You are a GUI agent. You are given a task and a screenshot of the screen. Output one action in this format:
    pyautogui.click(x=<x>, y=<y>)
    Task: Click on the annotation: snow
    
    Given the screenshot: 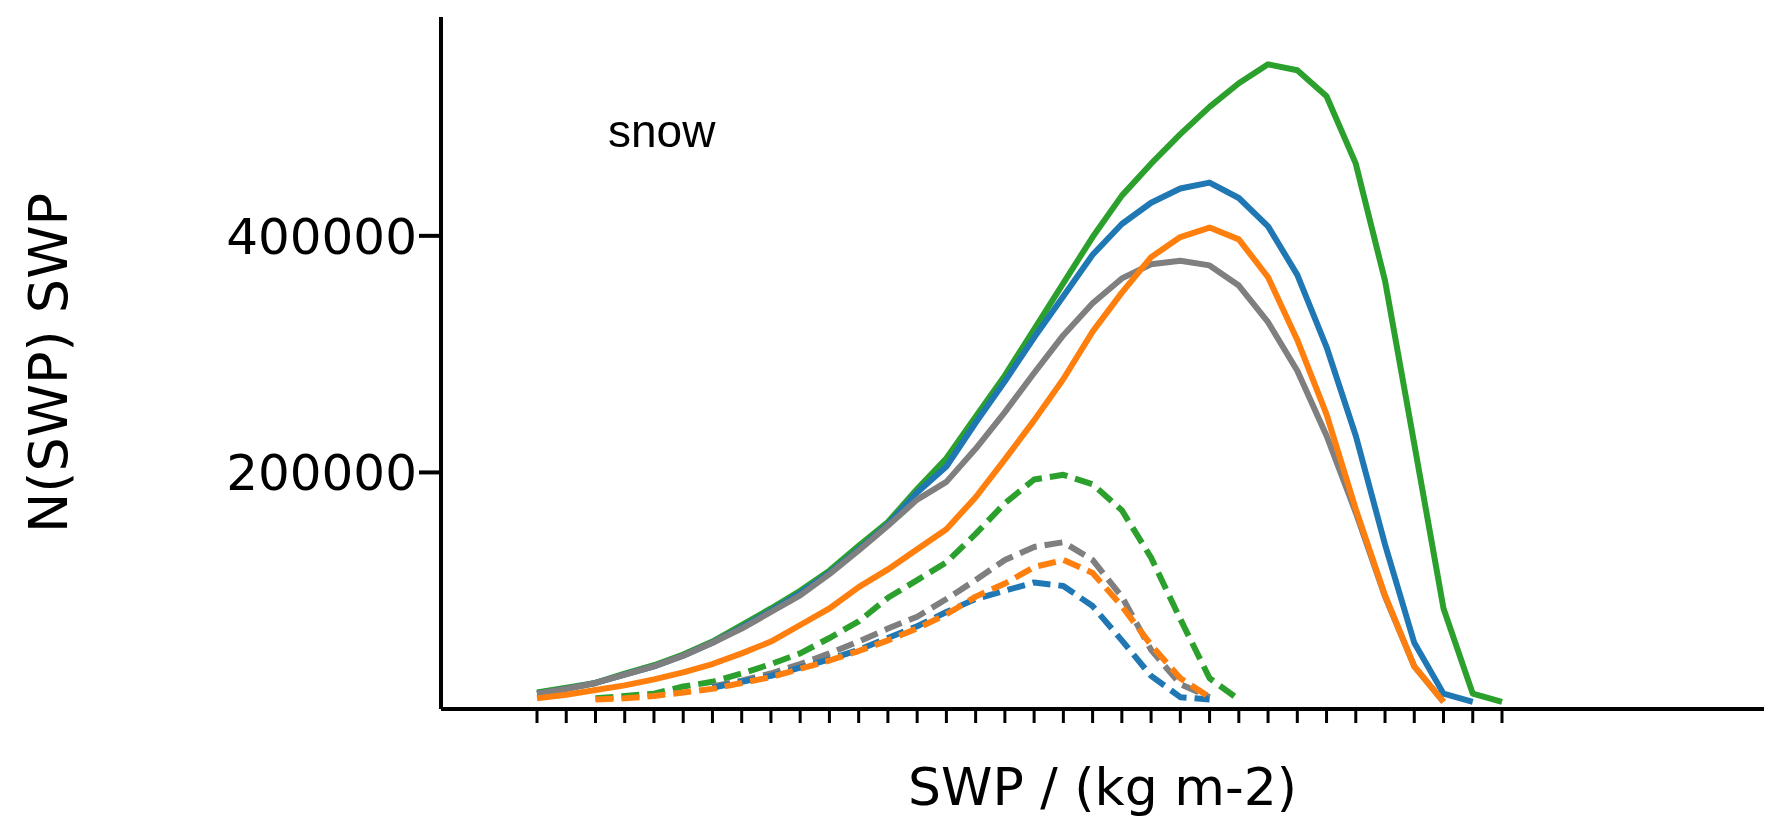 What is the action you would take?
    pyautogui.click(x=662, y=131)
    